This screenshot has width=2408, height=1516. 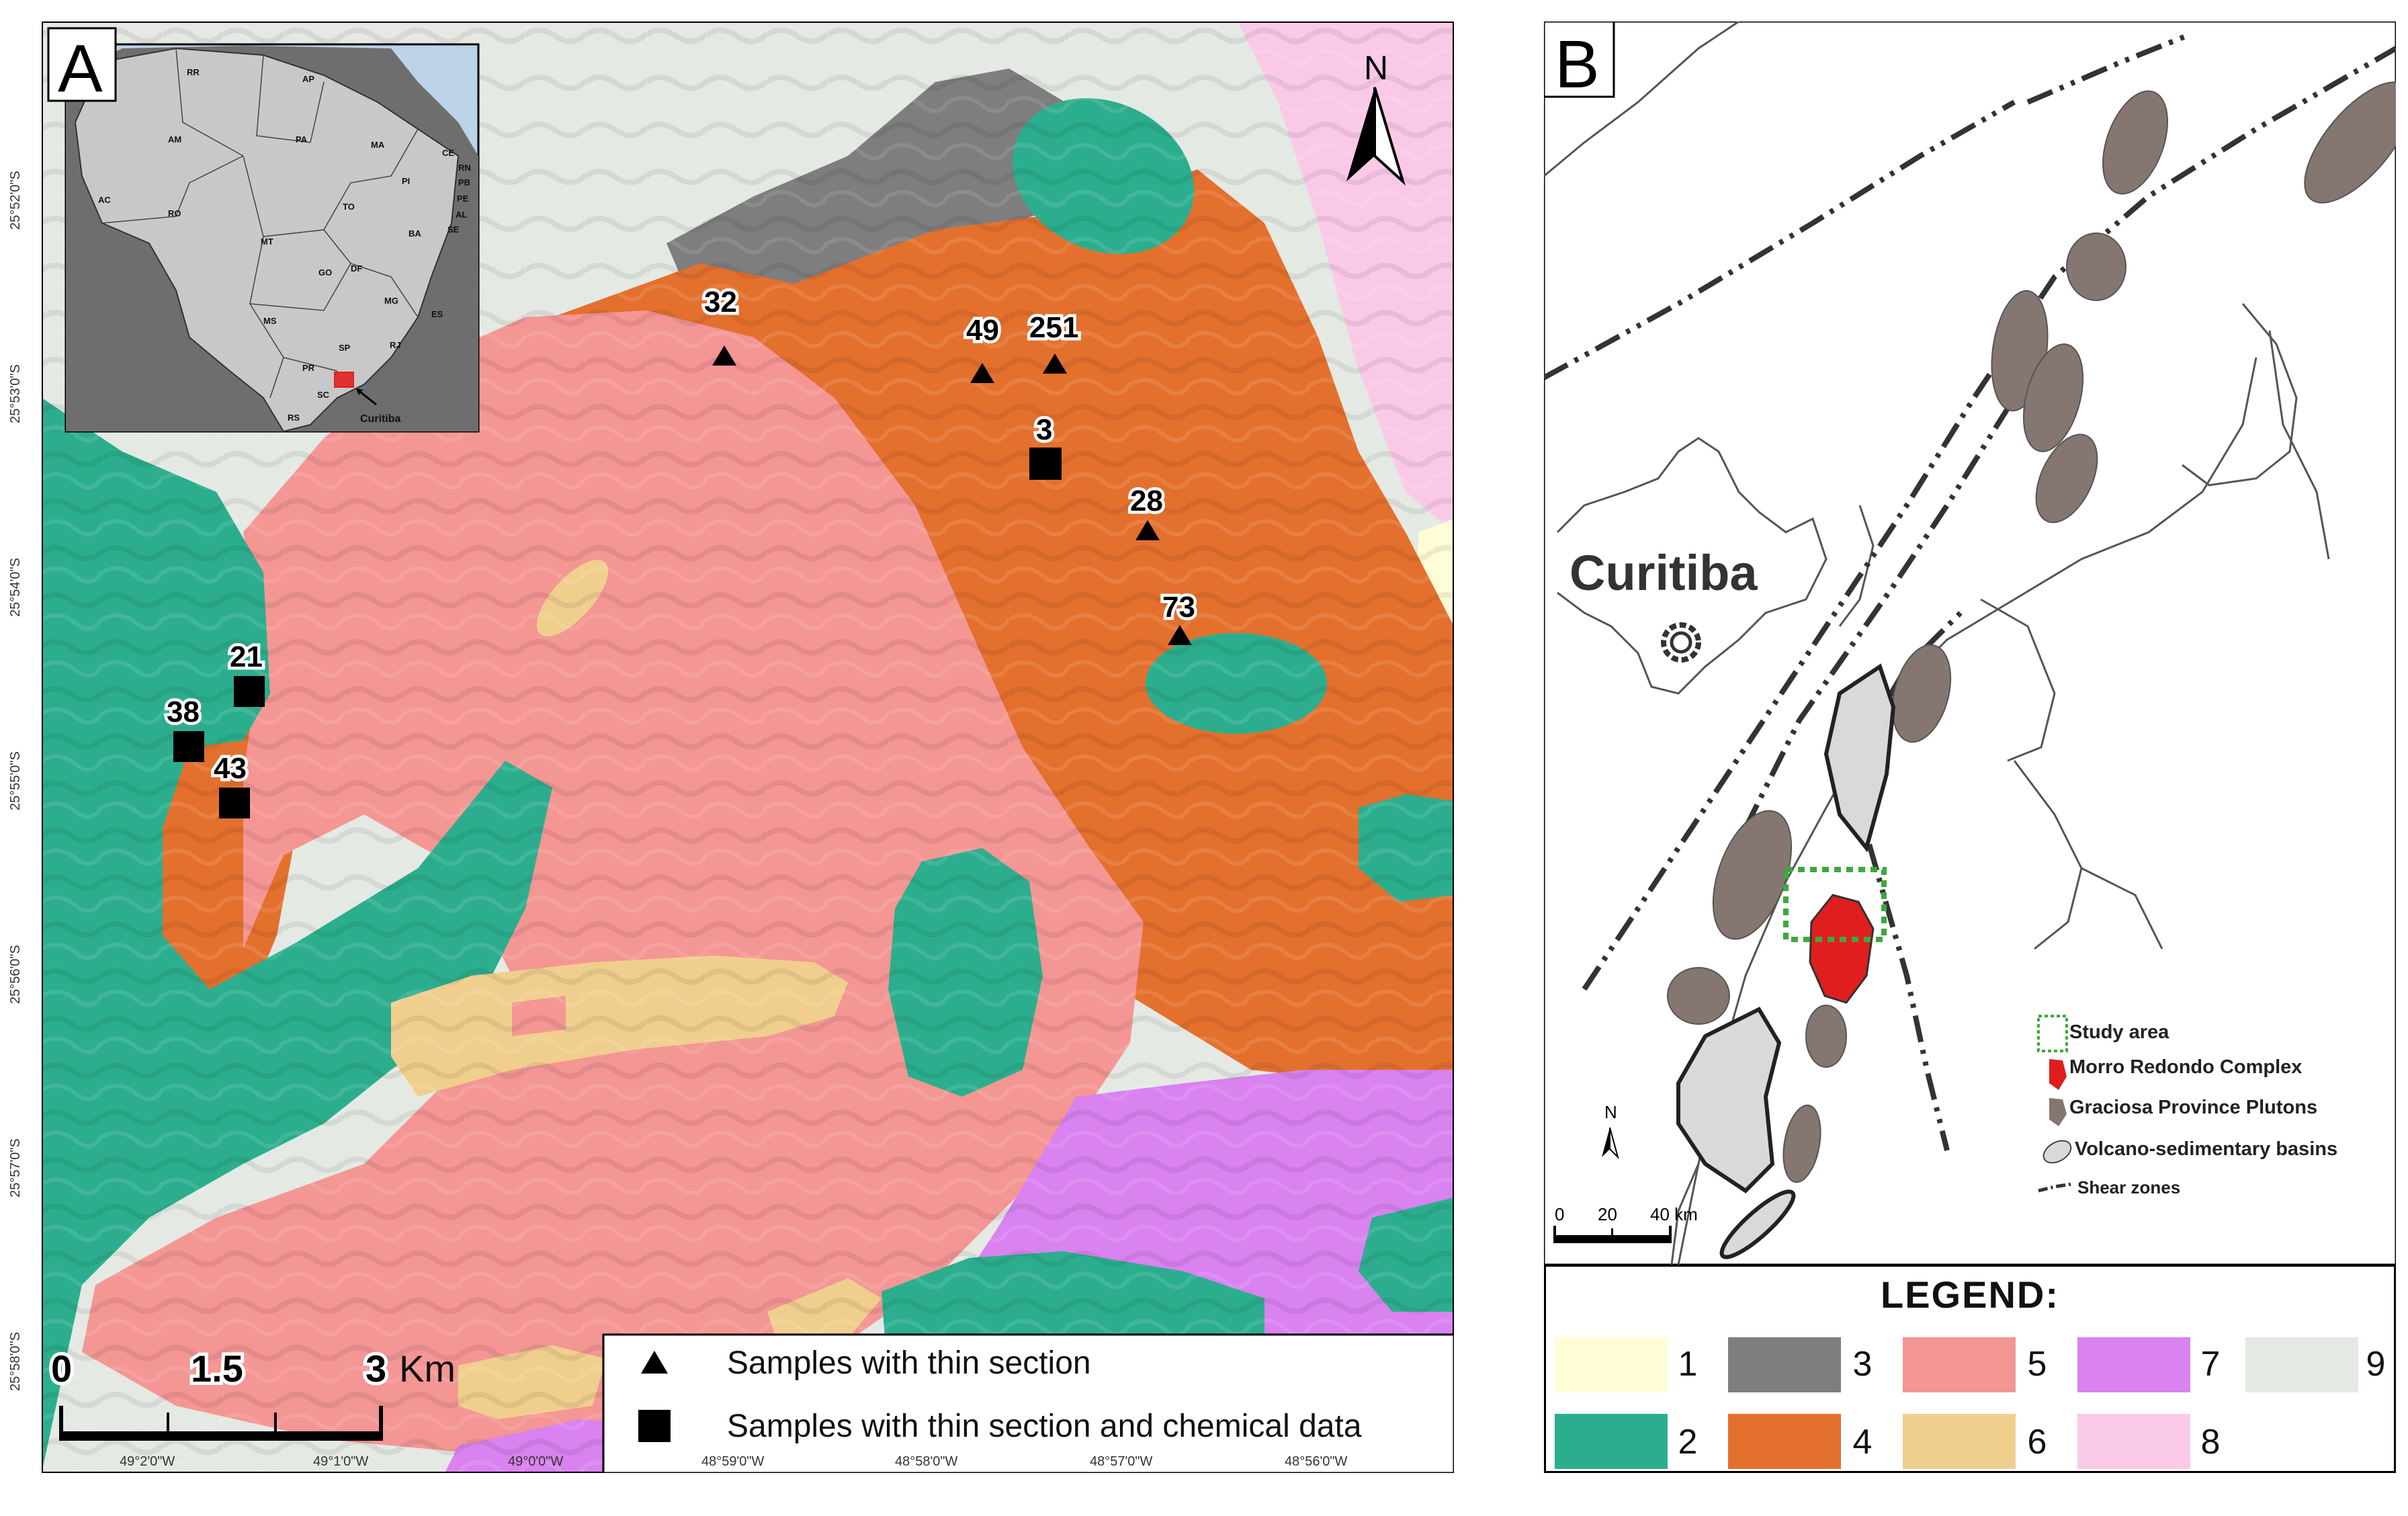 What do you see at coordinates (464, 182) in the screenshot?
I see `svg-text: PB` at bounding box center [464, 182].